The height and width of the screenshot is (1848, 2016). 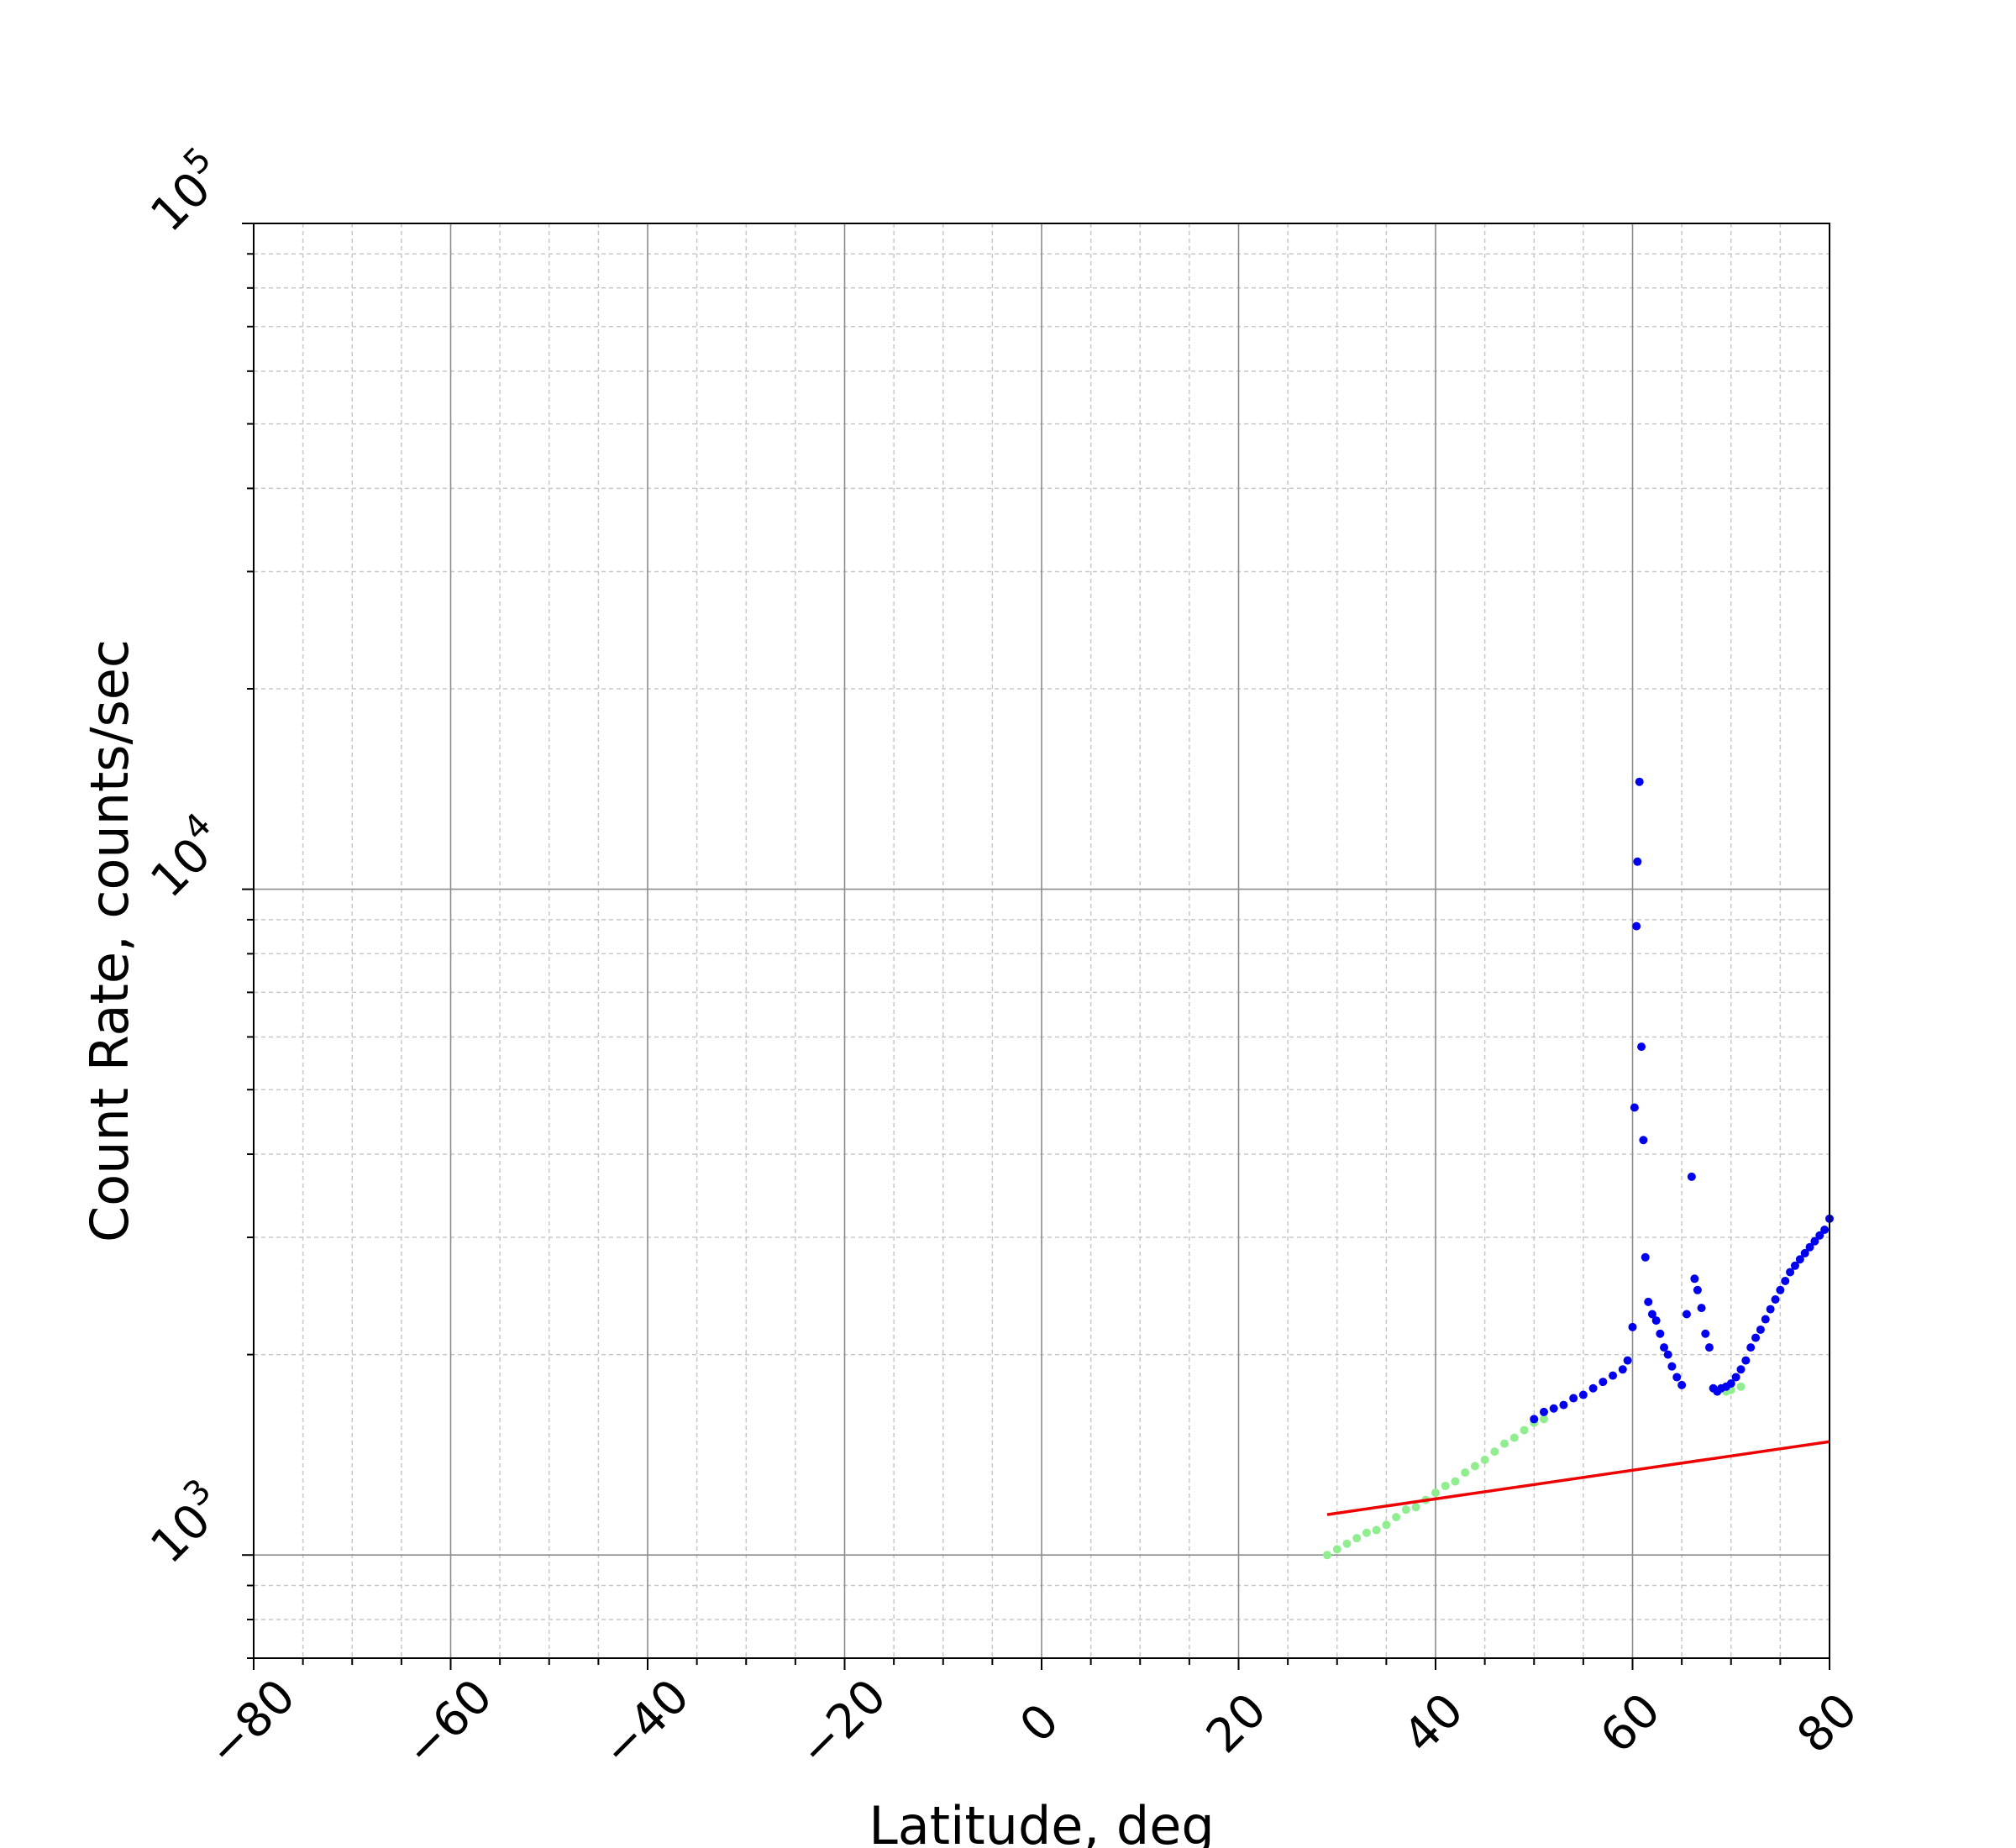 I want to click on series-line, so click(x=1578, y=1478).